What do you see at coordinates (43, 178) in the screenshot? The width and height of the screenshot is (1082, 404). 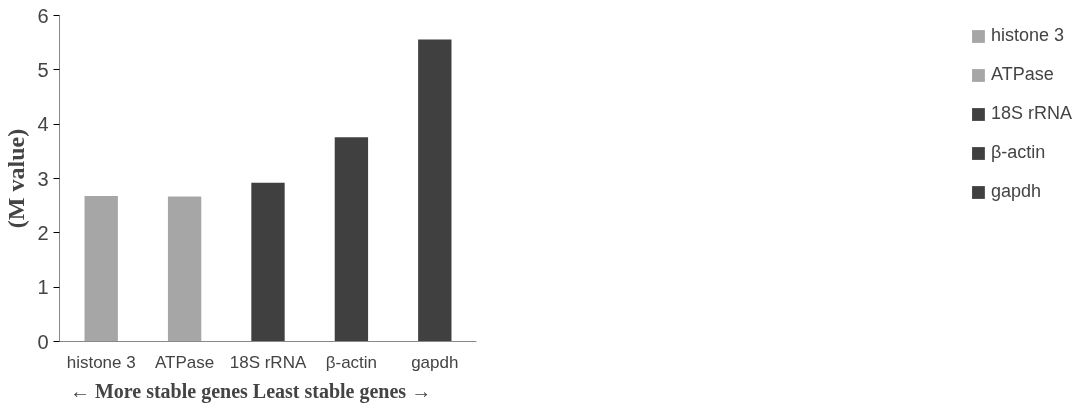 I see `y-tick-label: 3` at bounding box center [43, 178].